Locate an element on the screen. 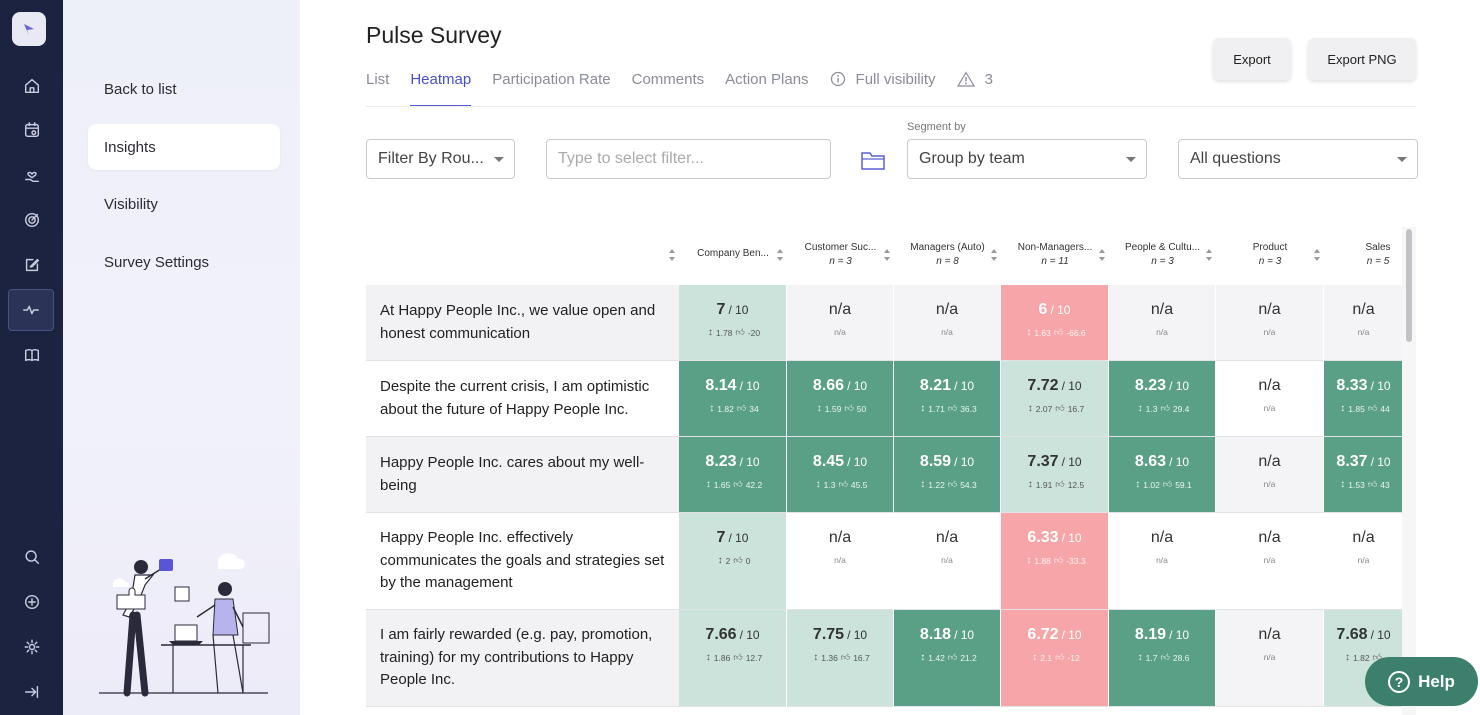  column-header: Customer Suc... n = 3 is located at coordinates (840, 254).